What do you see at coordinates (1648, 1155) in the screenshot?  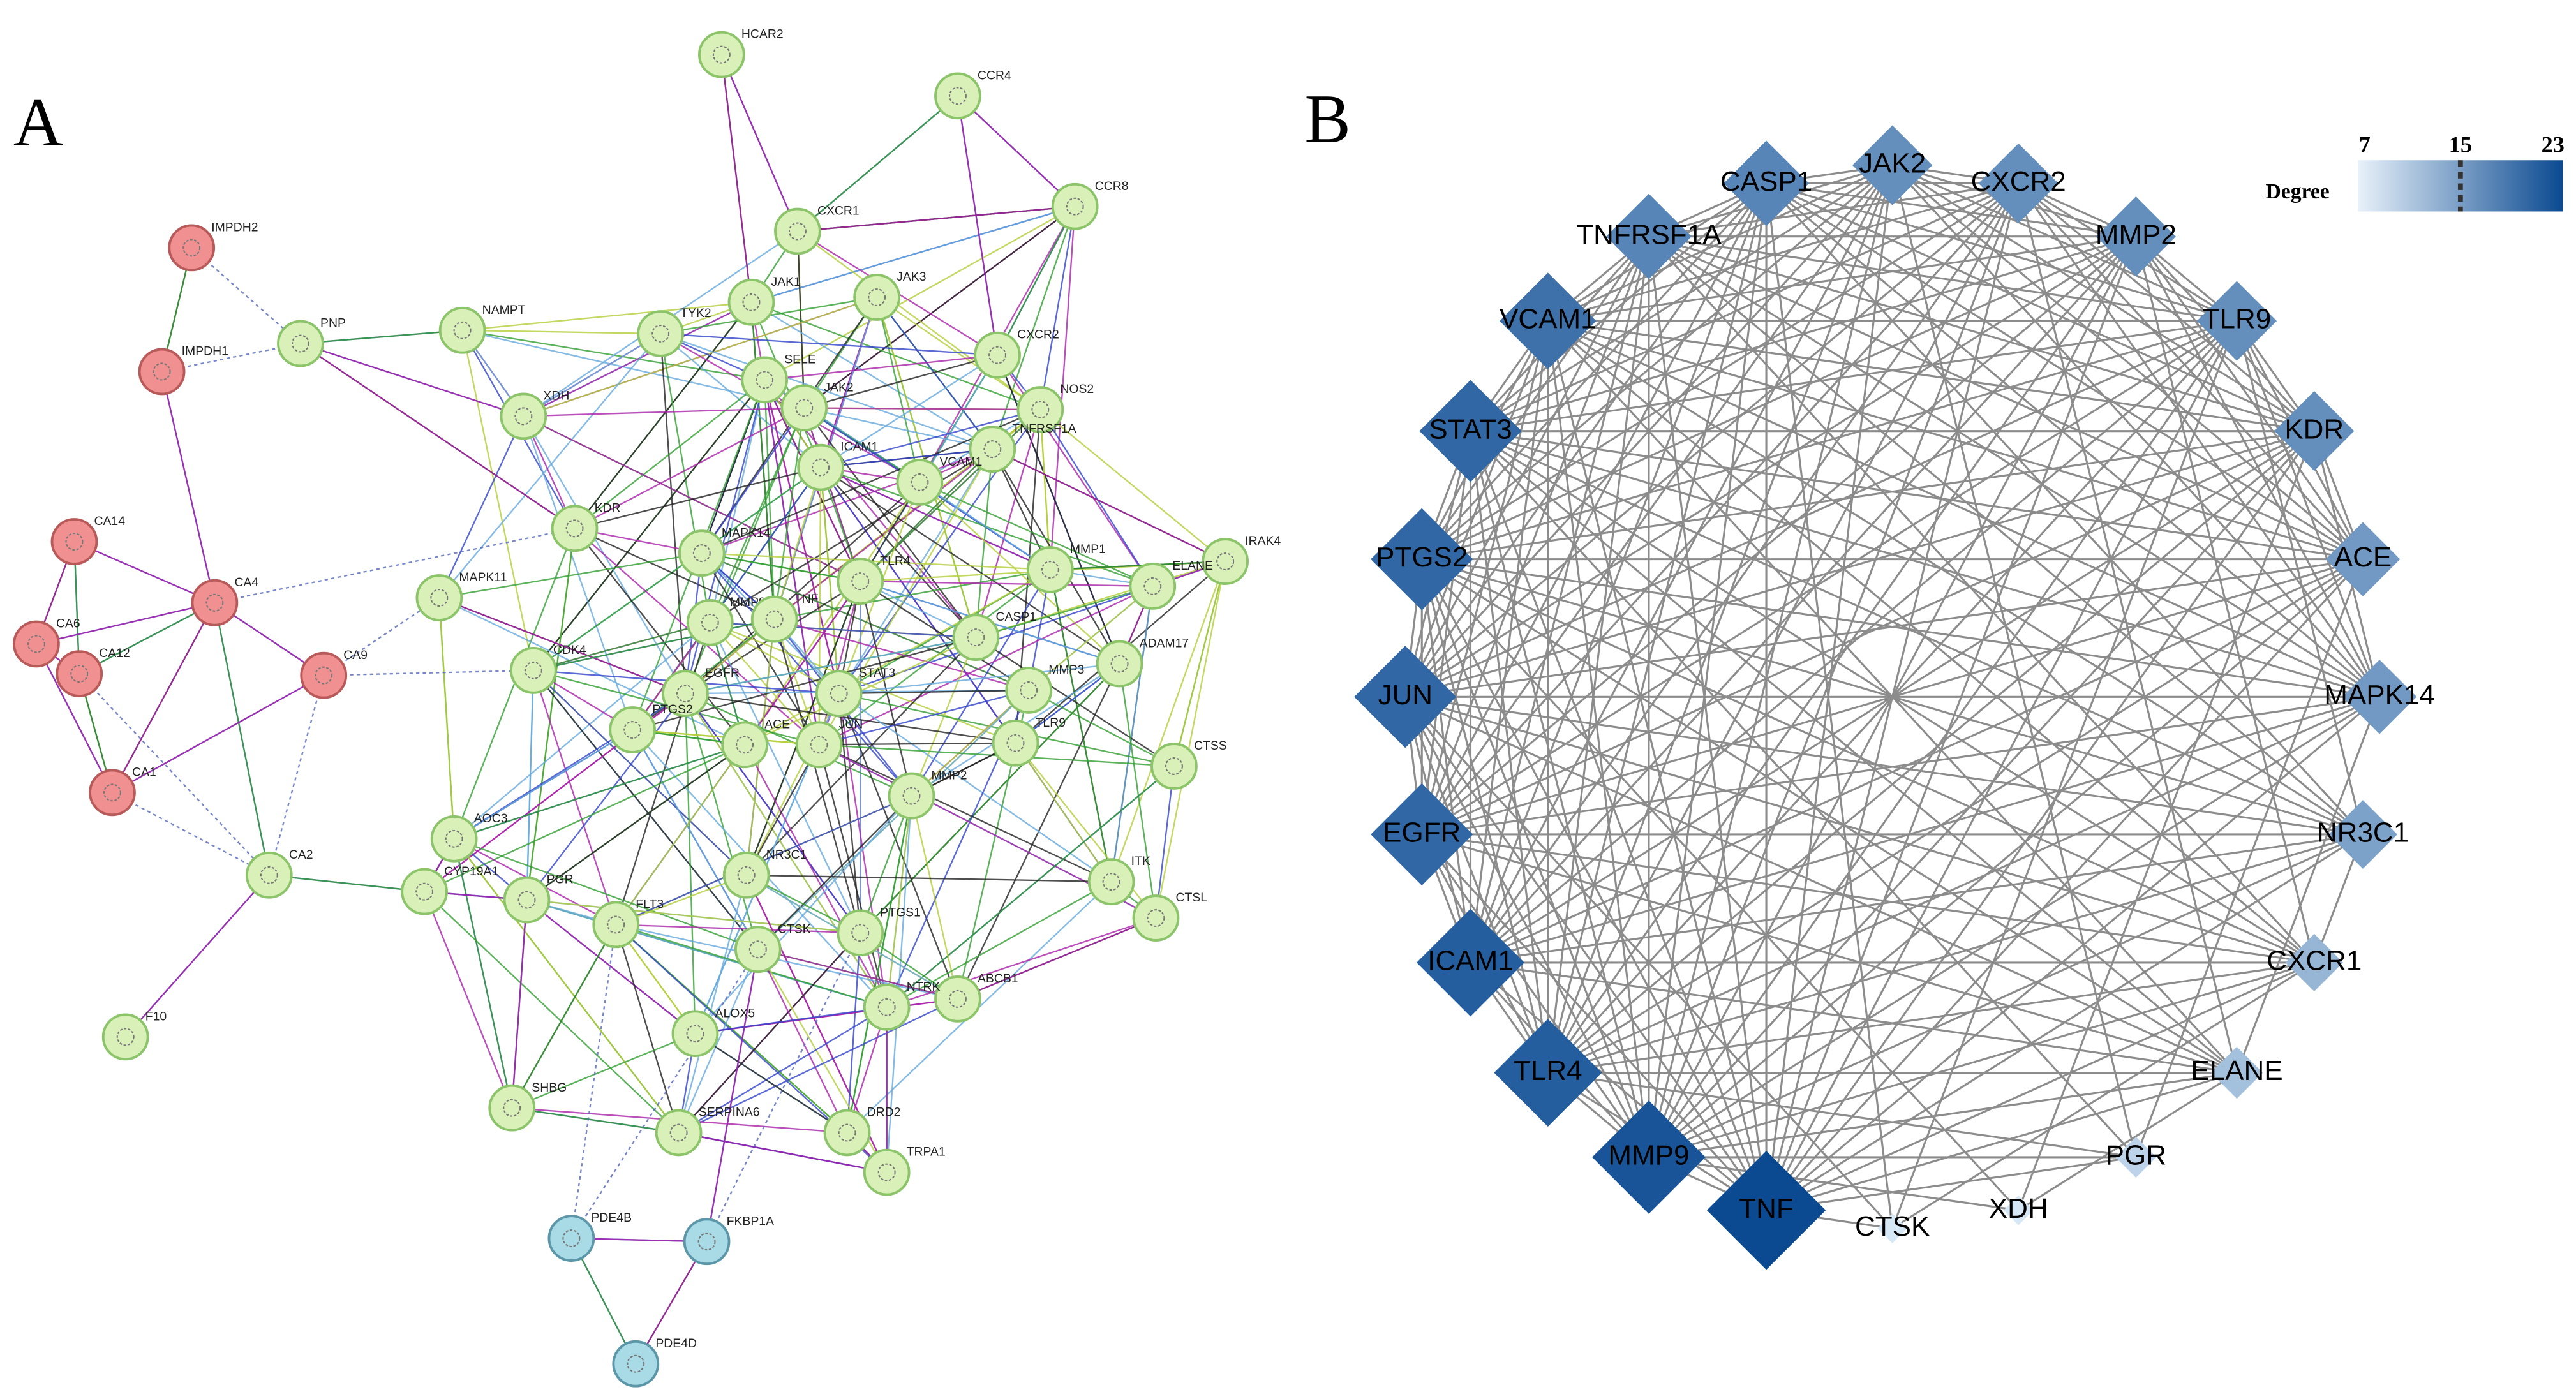 I see `node-label: MMP9` at bounding box center [1648, 1155].